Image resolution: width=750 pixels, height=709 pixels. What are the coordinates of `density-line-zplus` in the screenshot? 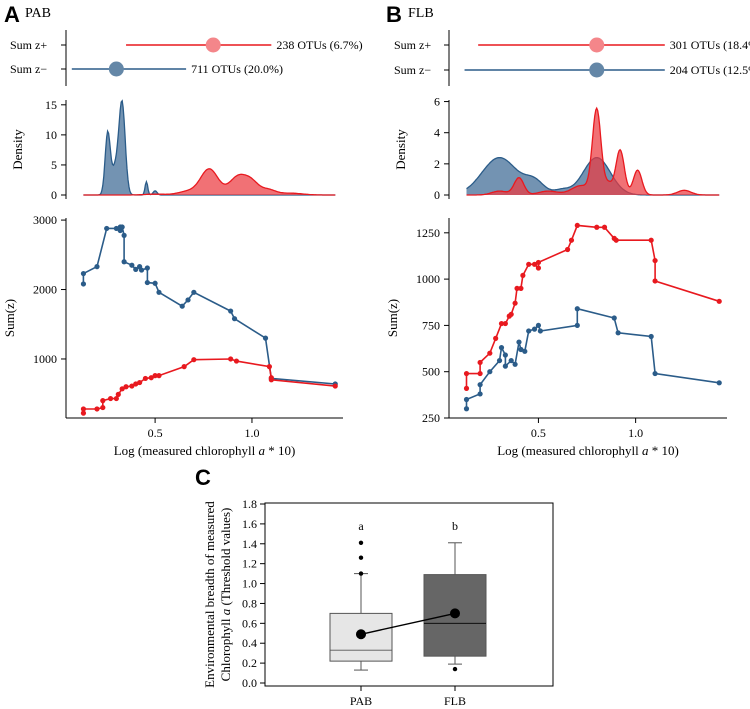 It's located at (209, 182).